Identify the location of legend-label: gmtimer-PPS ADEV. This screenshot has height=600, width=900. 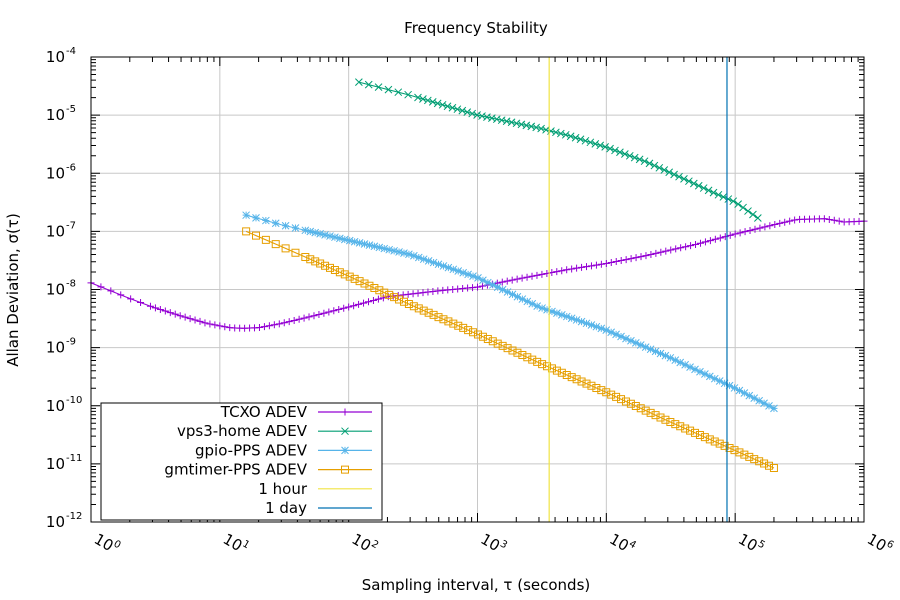
(235, 470).